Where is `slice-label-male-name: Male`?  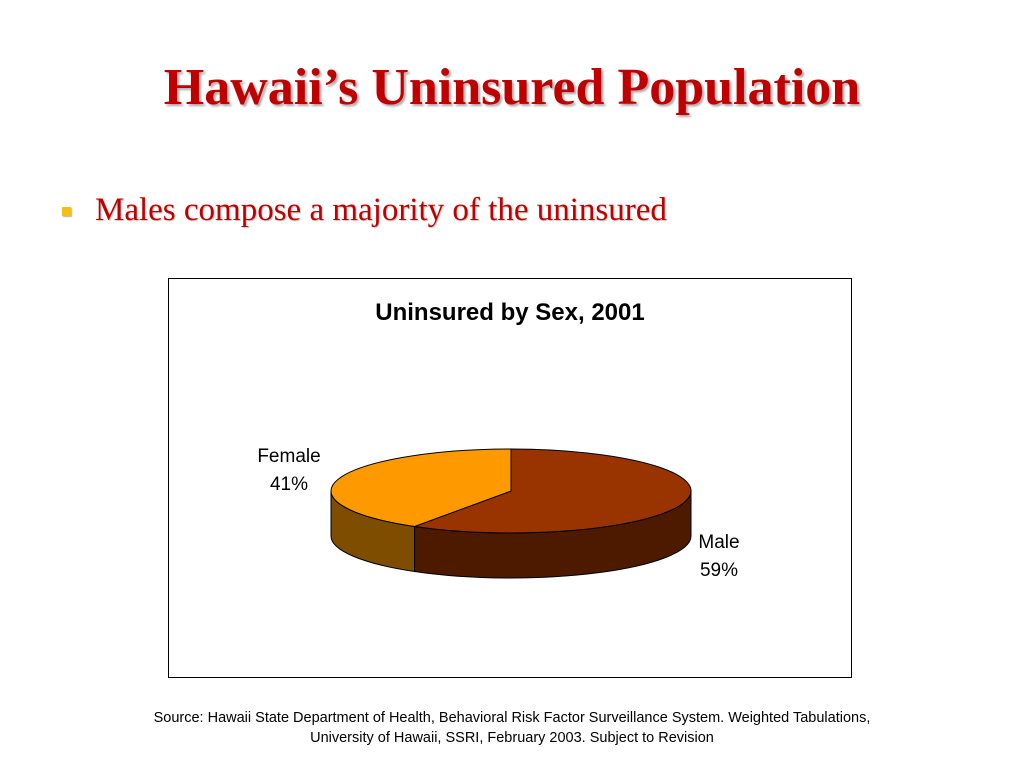 slice-label-male-name: Male is located at coordinates (719, 542).